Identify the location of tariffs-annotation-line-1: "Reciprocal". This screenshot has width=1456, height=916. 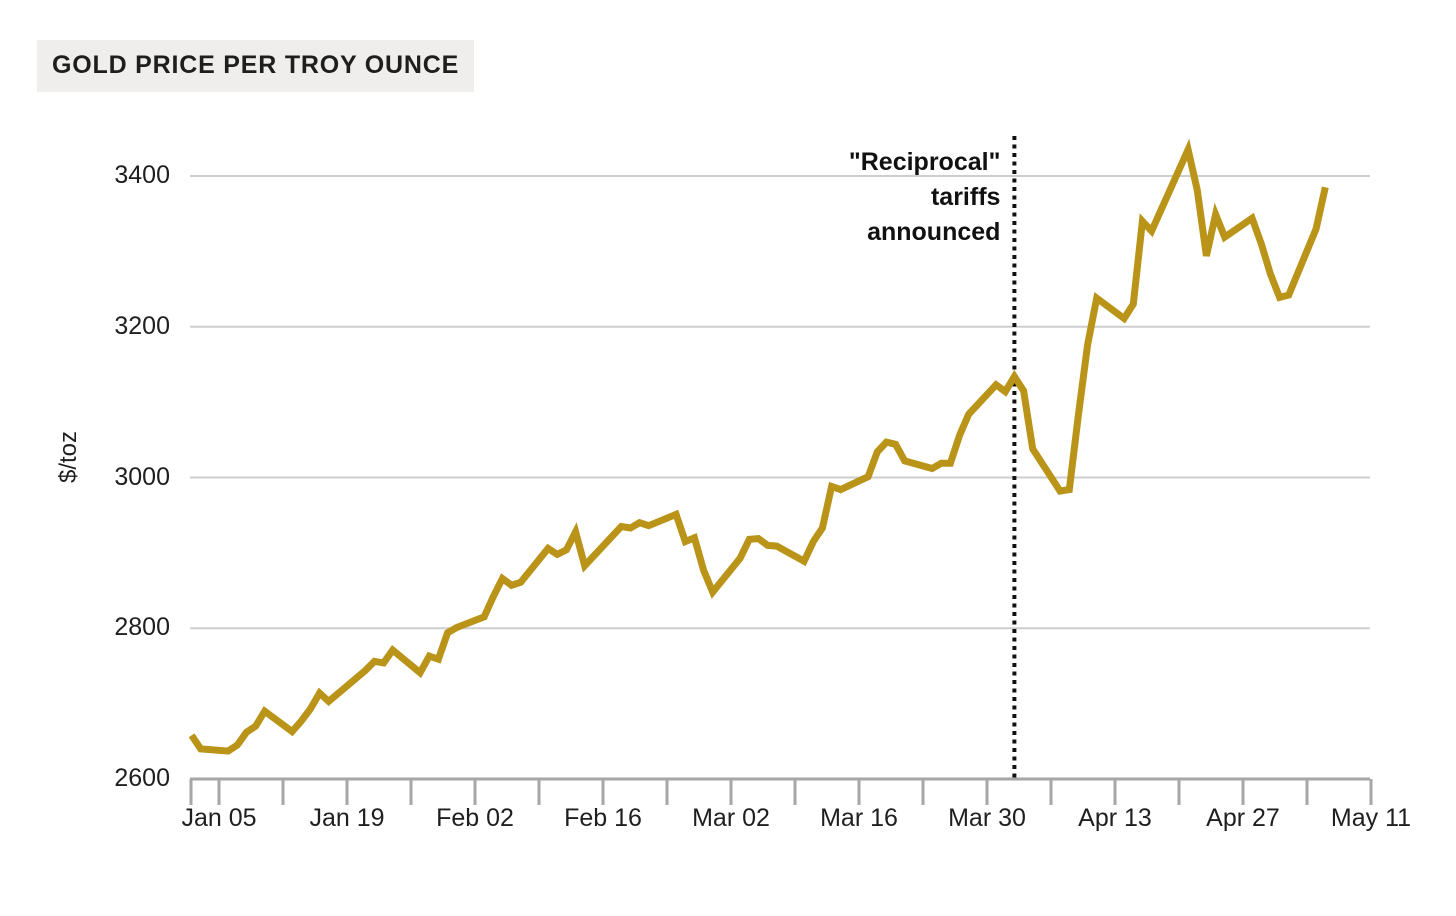
(924, 162).